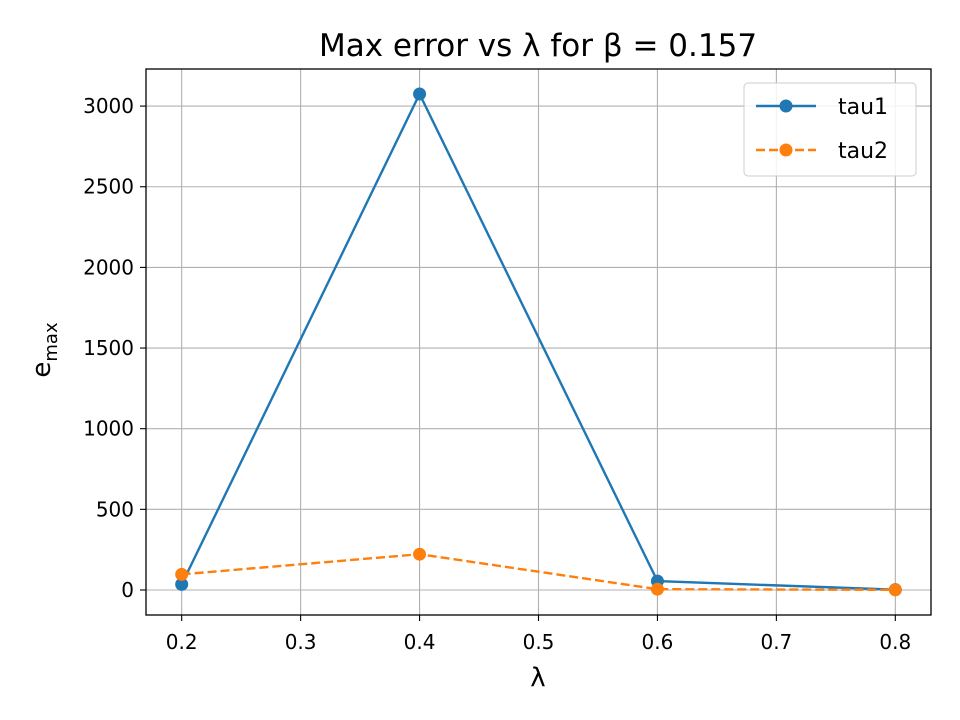  Describe the element at coordinates (658, 642) in the screenshot. I see `x-tick-label: 0.6` at that location.